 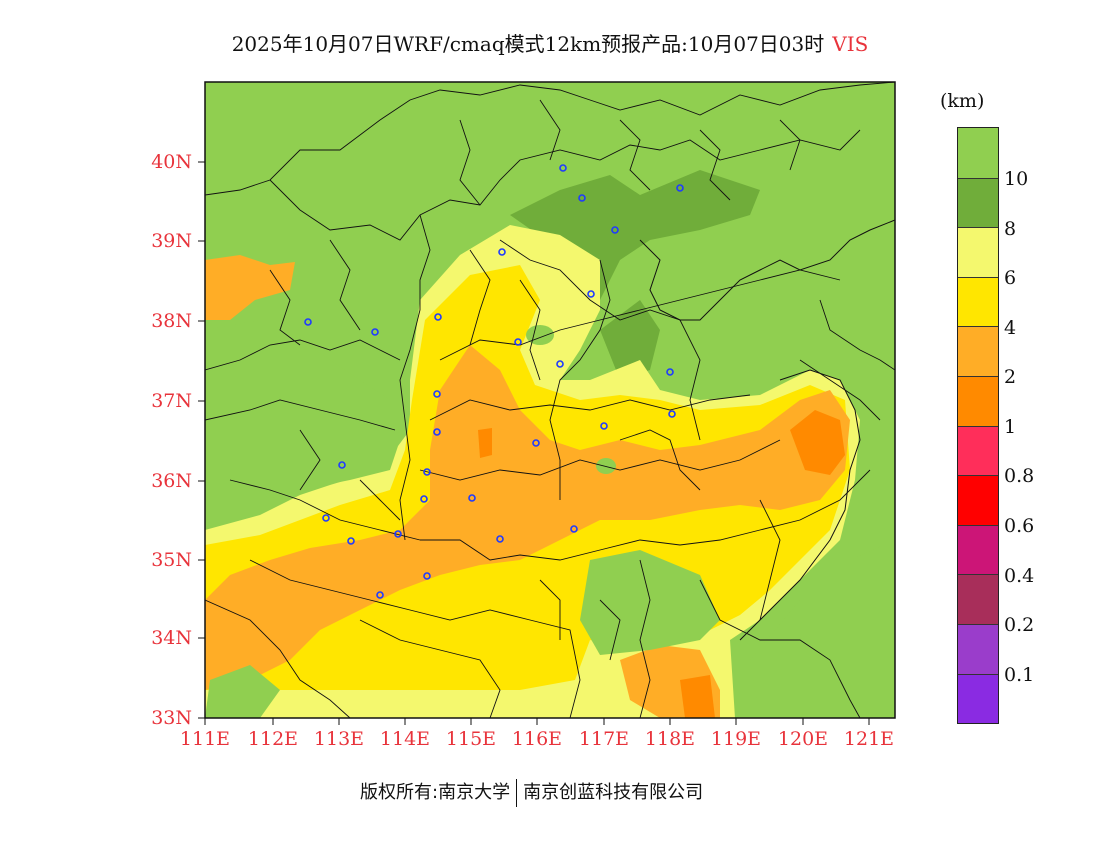 I want to click on vis-hole-east, so click(x=822, y=629).